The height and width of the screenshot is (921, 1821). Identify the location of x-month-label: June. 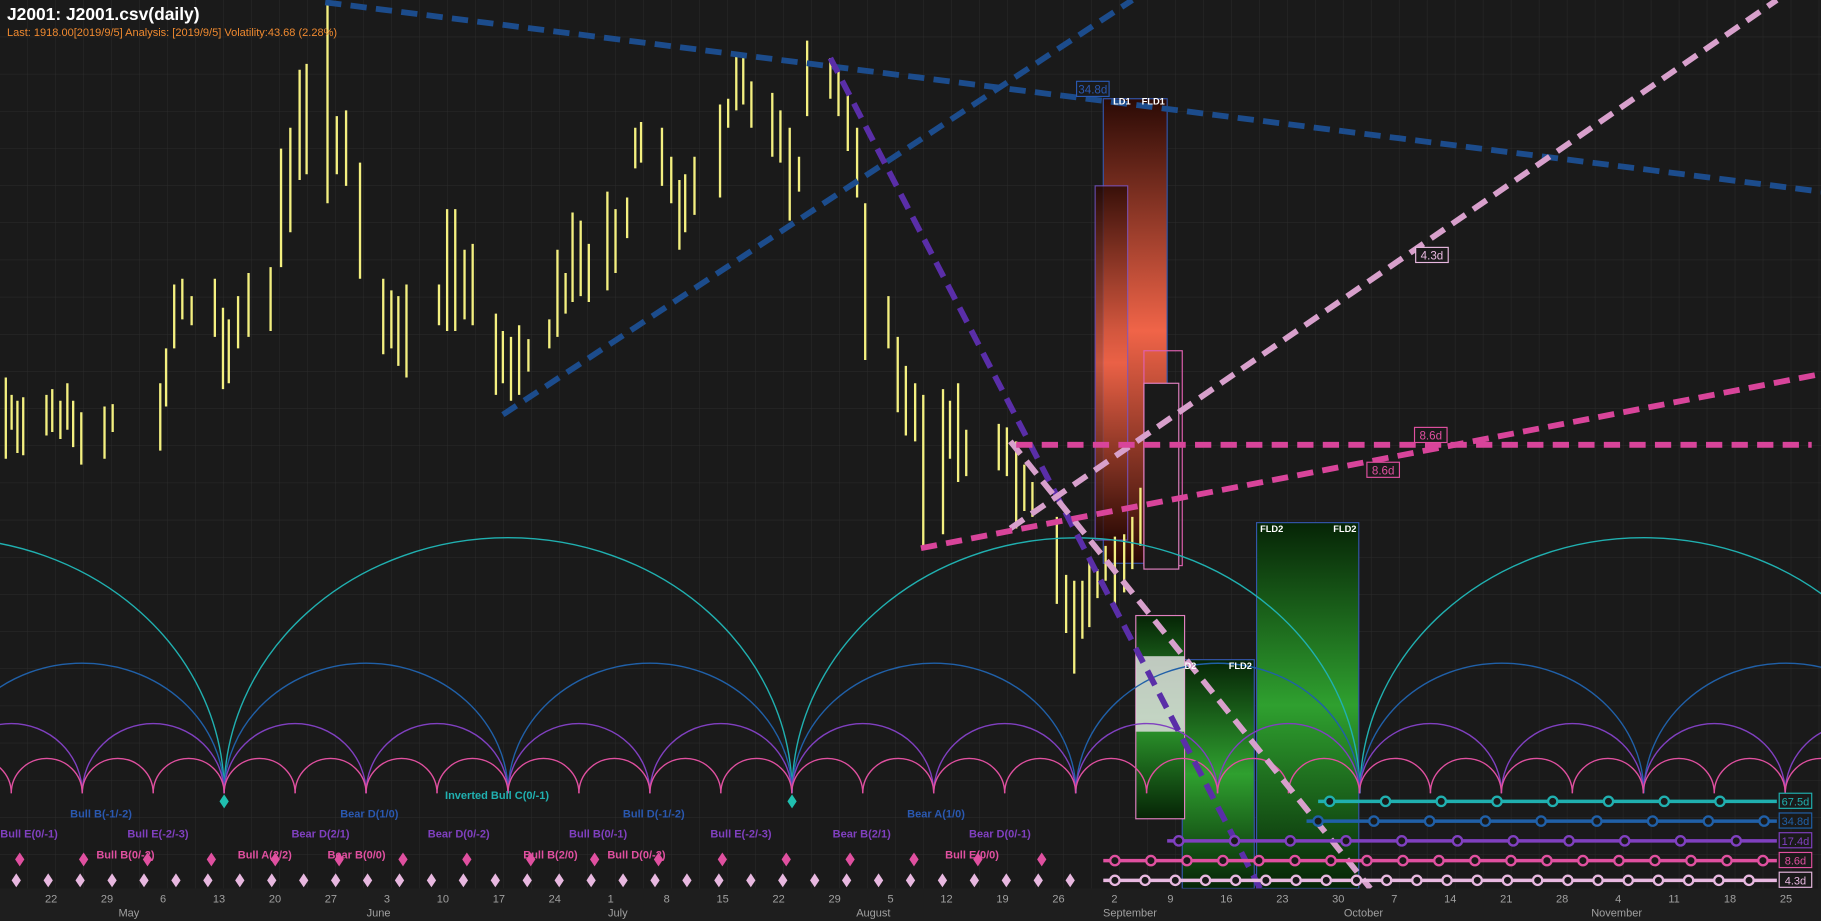
(379, 913).